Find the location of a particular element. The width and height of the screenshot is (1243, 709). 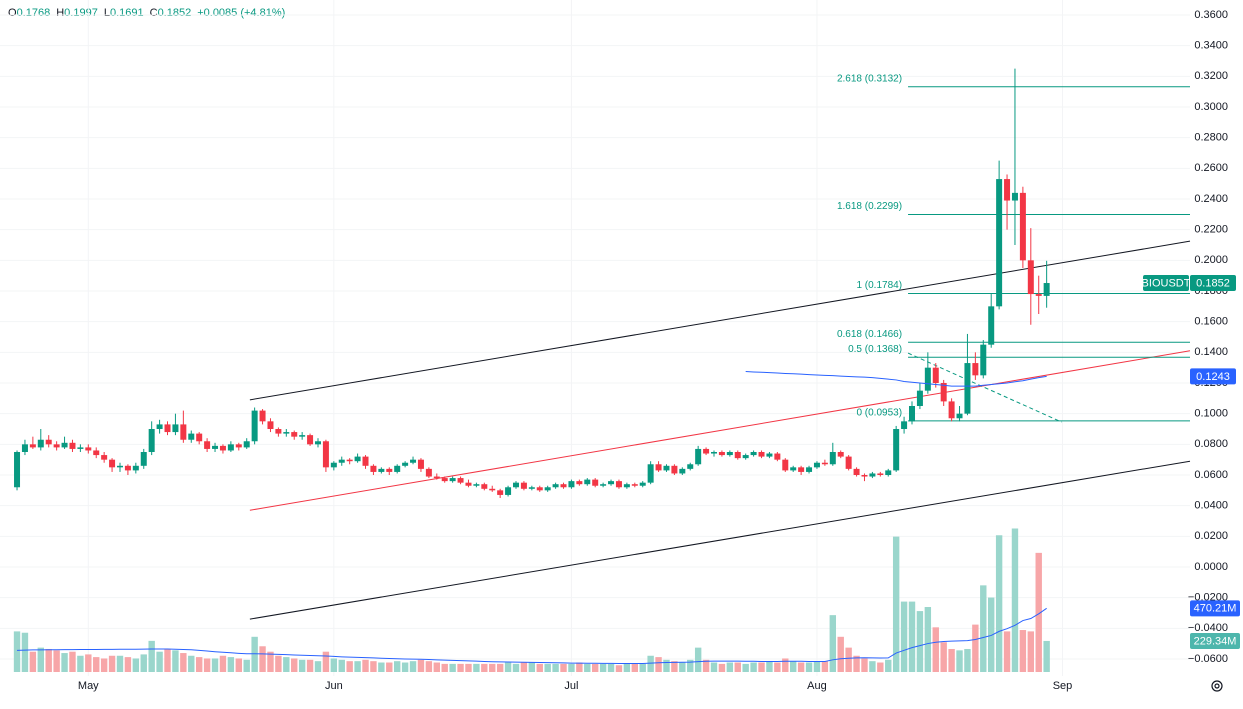

ohlc-item: O0.1768 is located at coordinates (29, 13).